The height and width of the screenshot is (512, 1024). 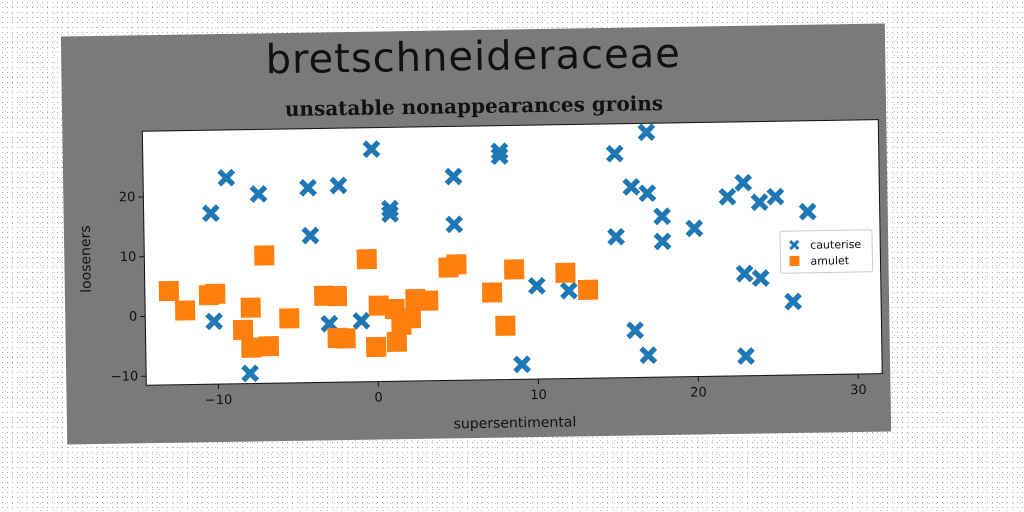 What do you see at coordinates (125, 376) in the screenshot?
I see `y-tick-label: −10` at bounding box center [125, 376].